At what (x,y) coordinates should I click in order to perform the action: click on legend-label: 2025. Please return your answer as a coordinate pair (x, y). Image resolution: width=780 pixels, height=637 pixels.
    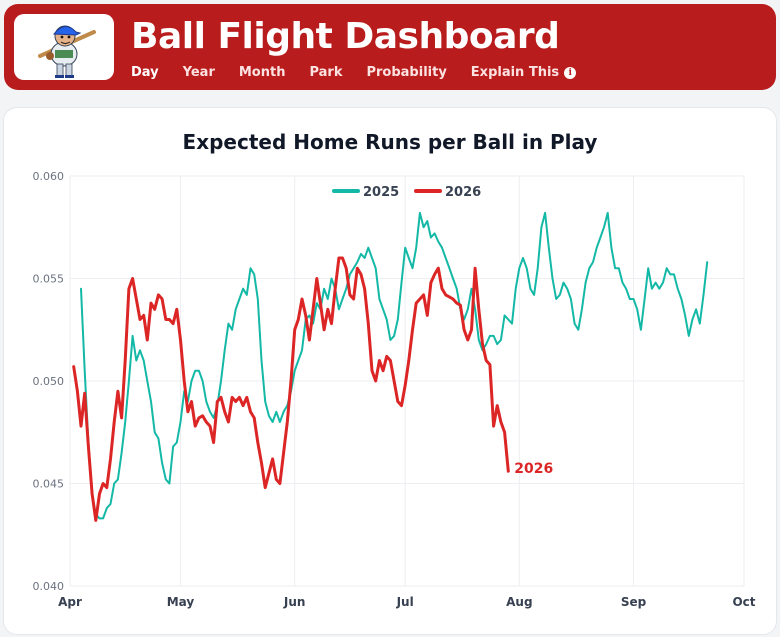
    Looking at the image, I should click on (381, 192).